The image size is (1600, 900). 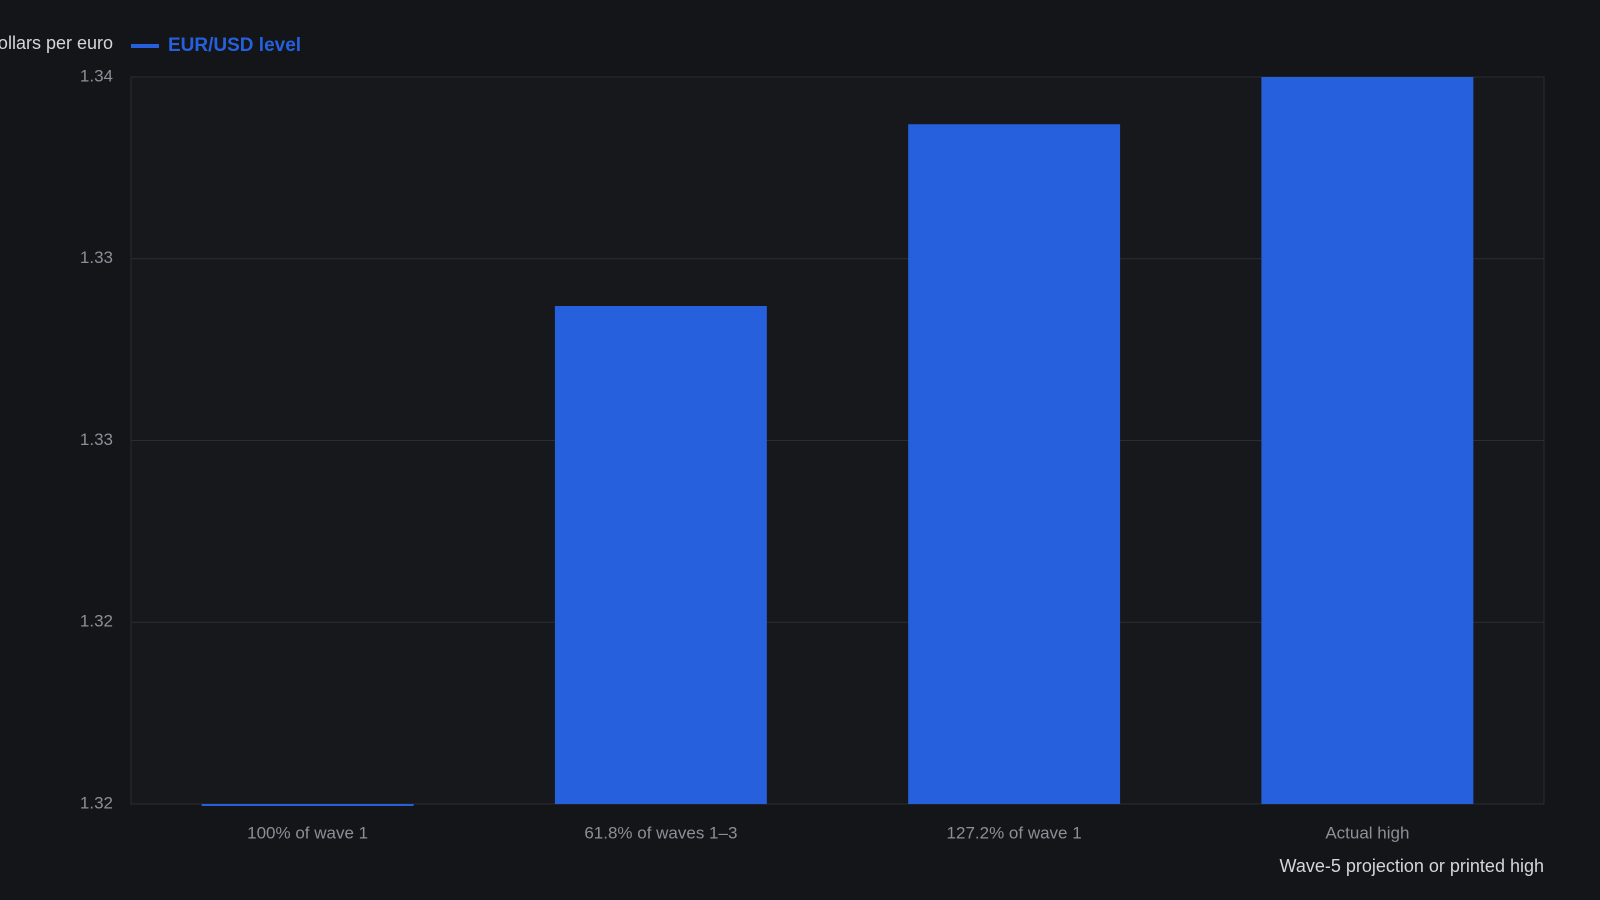 I want to click on y-tick-label: 1.34, so click(x=96, y=75).